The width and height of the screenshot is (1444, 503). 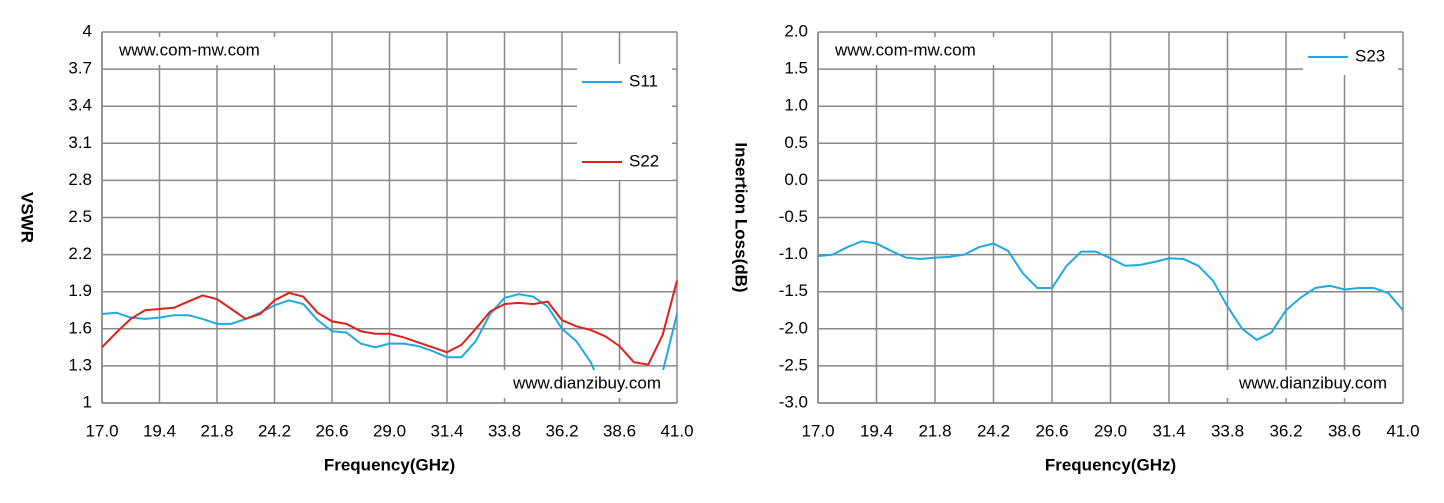 What do you see at coordinates (796, 68) in the screenshot?
I see `y-tick-label: 1.5` at bounding box center [796, 68].